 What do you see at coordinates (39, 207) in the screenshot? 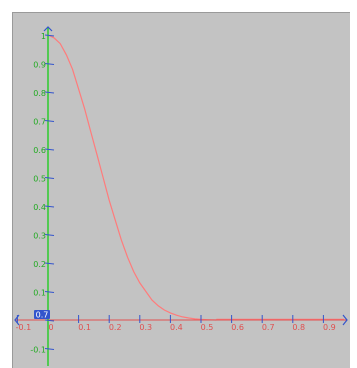
I see `y-tick-label: 0.4` at bounding box center [39, 207].